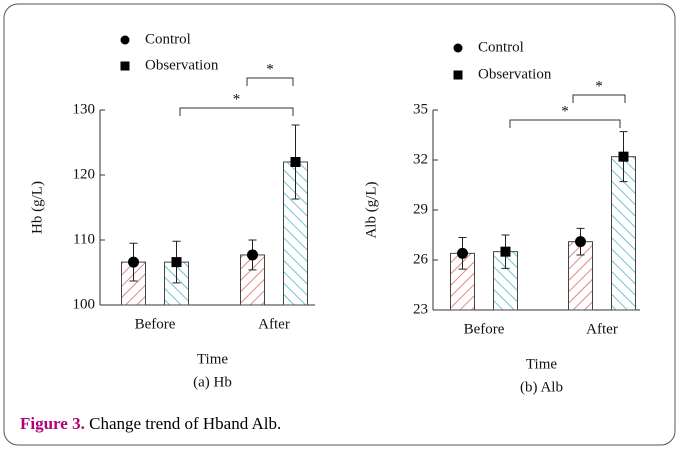 The width and height of the screenshot is (680, 450). What do you see at coordinates (421, 259) in the screenshot?
I see `y-tick-label: 26` at bounding box center [421, 259].